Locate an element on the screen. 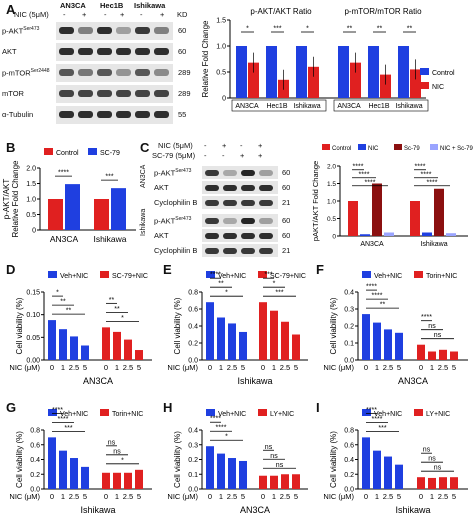 The image size is (474, 527). y-tick-label: 0.1 is located at coordinates (193, 475).